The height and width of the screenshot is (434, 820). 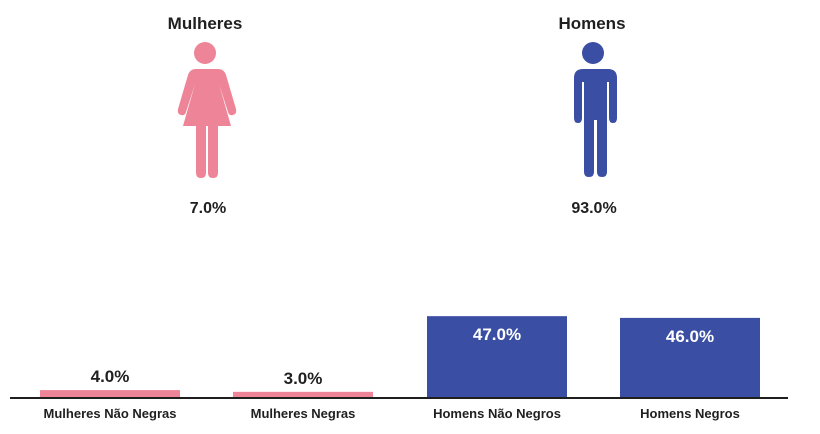 What do you see at coordinates (595, 109) in the screenshot?
I see `man-icon` at bounding box center [595, 109].